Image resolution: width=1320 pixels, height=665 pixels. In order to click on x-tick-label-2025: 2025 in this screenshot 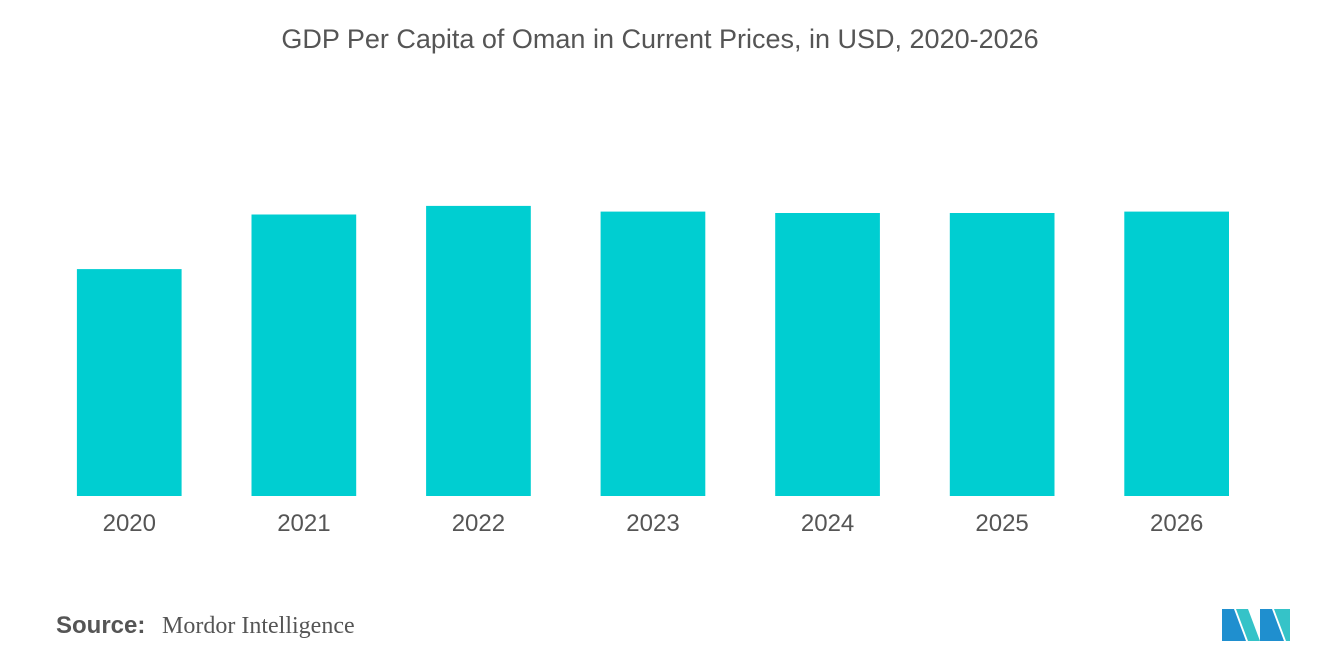, I will do `click(1001, 523)`.